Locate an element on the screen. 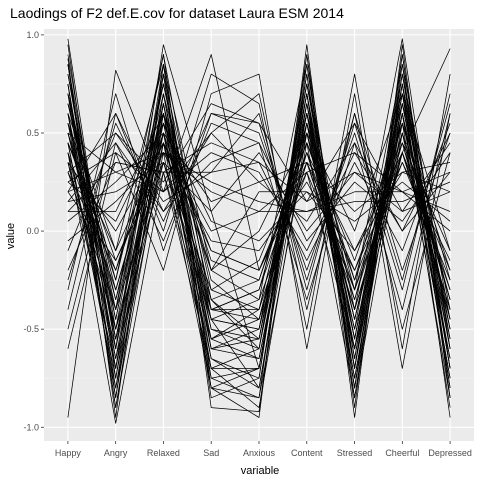  y-tick-label: 0.0 is located at coordinates (32, 231).